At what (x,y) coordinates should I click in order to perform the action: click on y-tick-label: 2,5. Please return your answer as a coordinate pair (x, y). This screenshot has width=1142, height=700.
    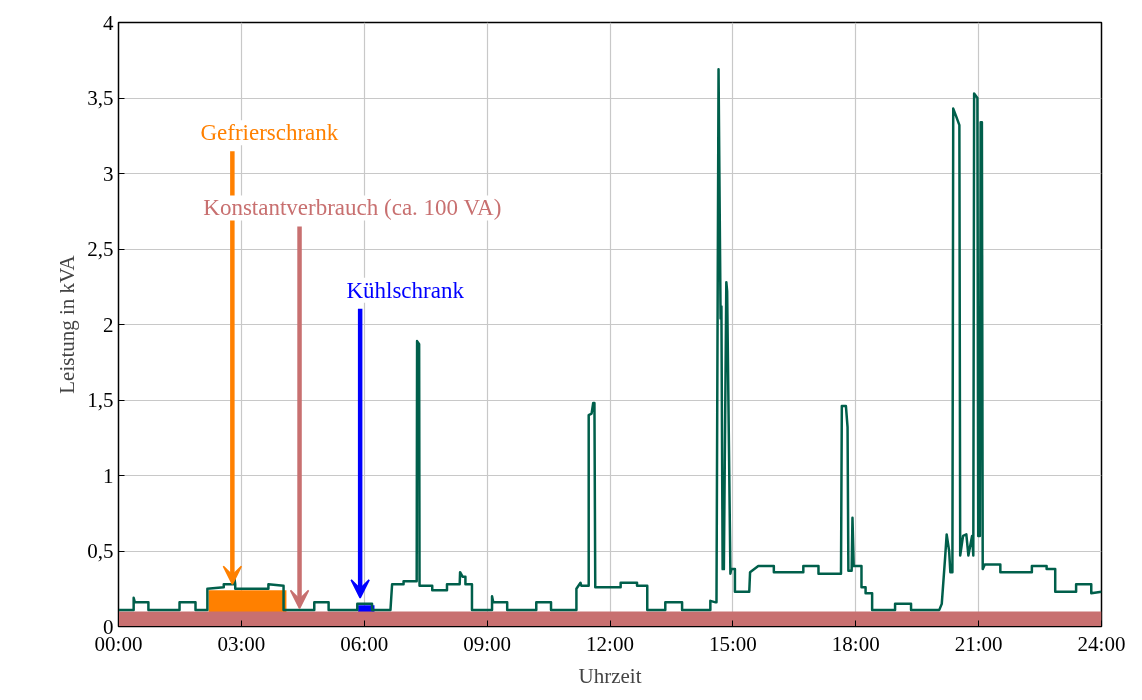
    Looking at the image, I should click on (100, 249).